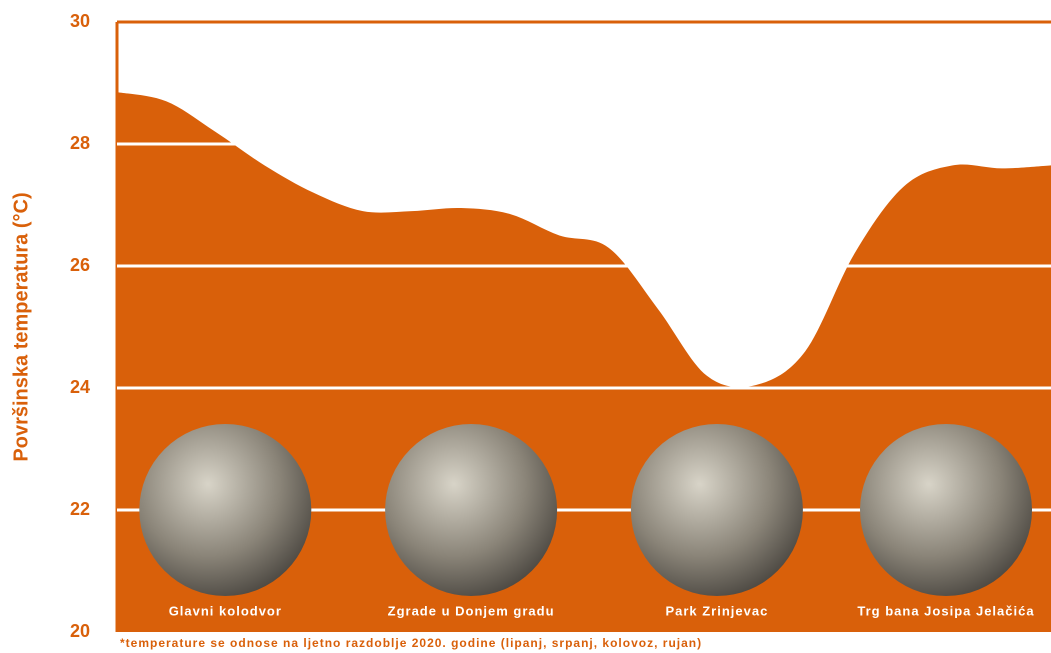  Describe the element at coordinates (471, 610) in the screenshot. I see `category-label: Zgrade u Donjem gradu` at that location.